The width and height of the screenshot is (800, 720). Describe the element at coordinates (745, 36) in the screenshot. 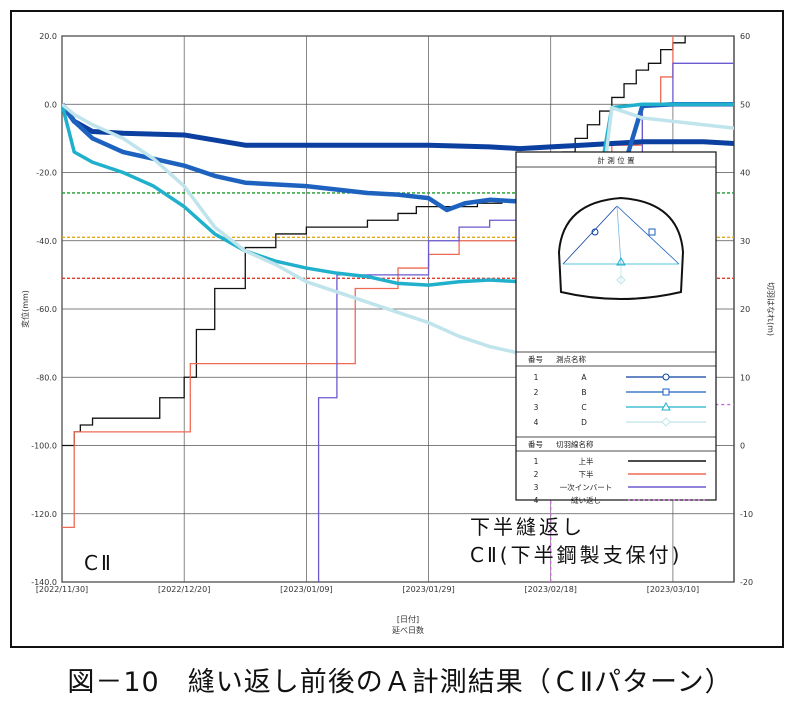

I see `y-right-tick-label: 60` at that location.